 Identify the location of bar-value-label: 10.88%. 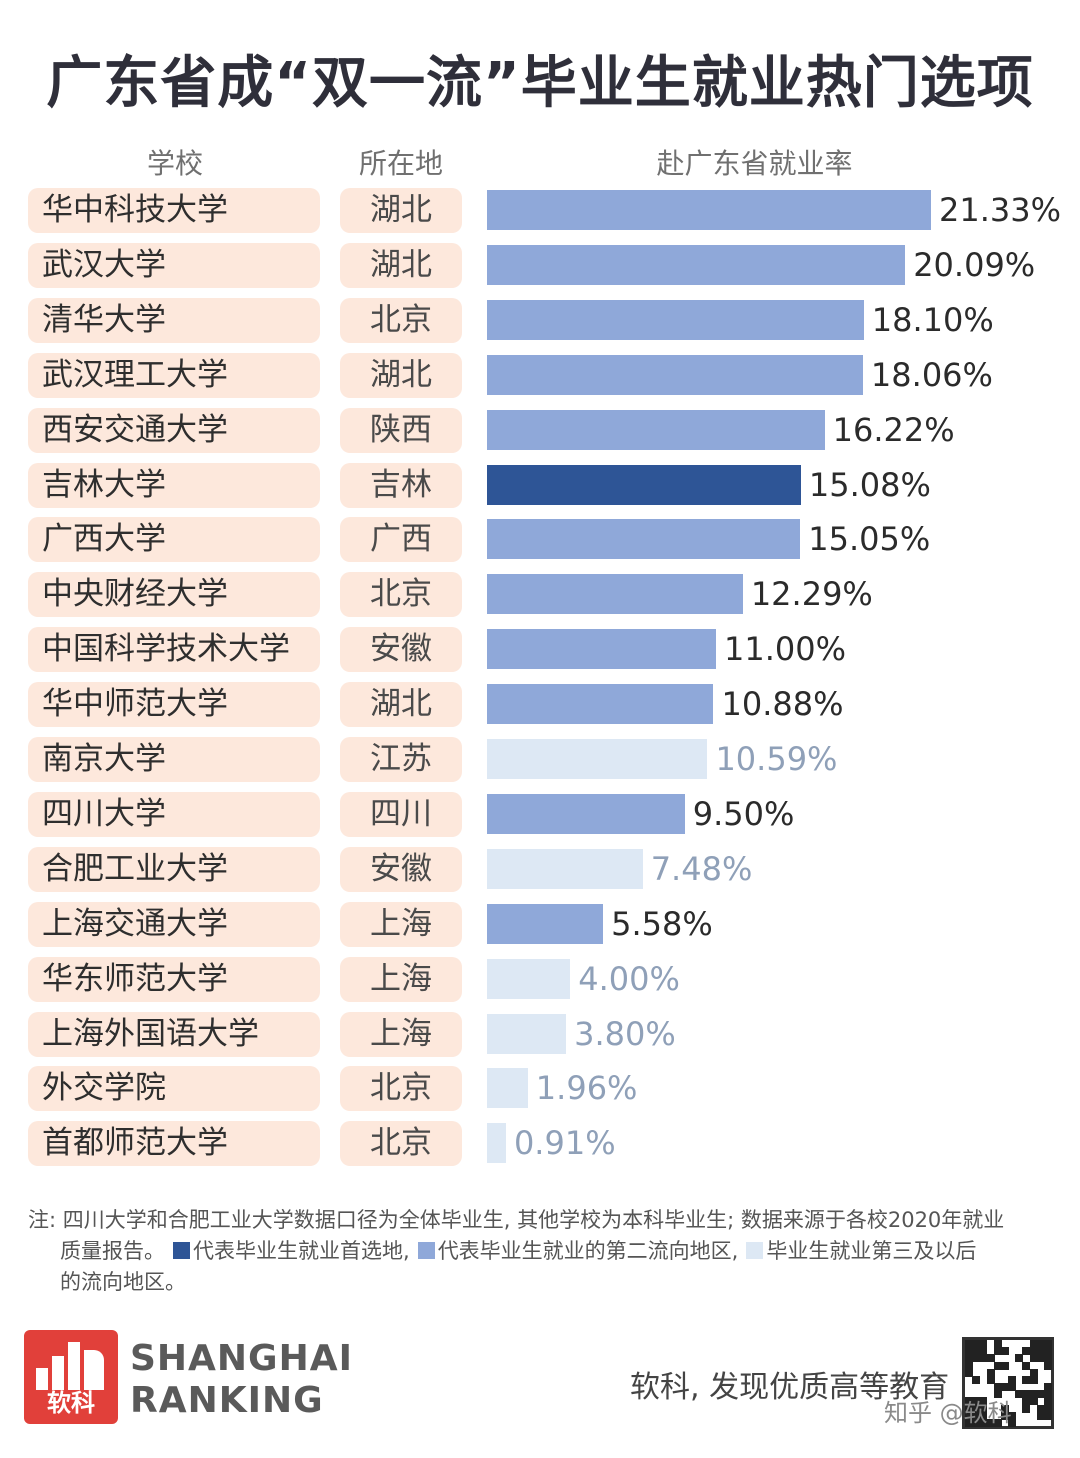
(782, 704).